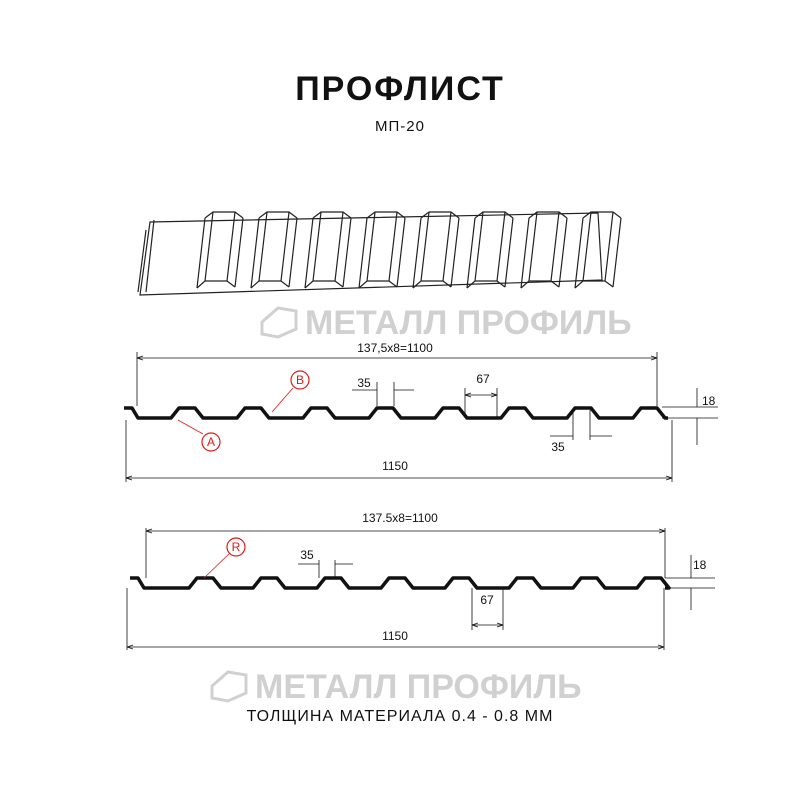 The height and width of the screenshot is (800, 800). Describe the element at coordinates (300, 380) in the screenshot. I see `svg-text: B` at that location.